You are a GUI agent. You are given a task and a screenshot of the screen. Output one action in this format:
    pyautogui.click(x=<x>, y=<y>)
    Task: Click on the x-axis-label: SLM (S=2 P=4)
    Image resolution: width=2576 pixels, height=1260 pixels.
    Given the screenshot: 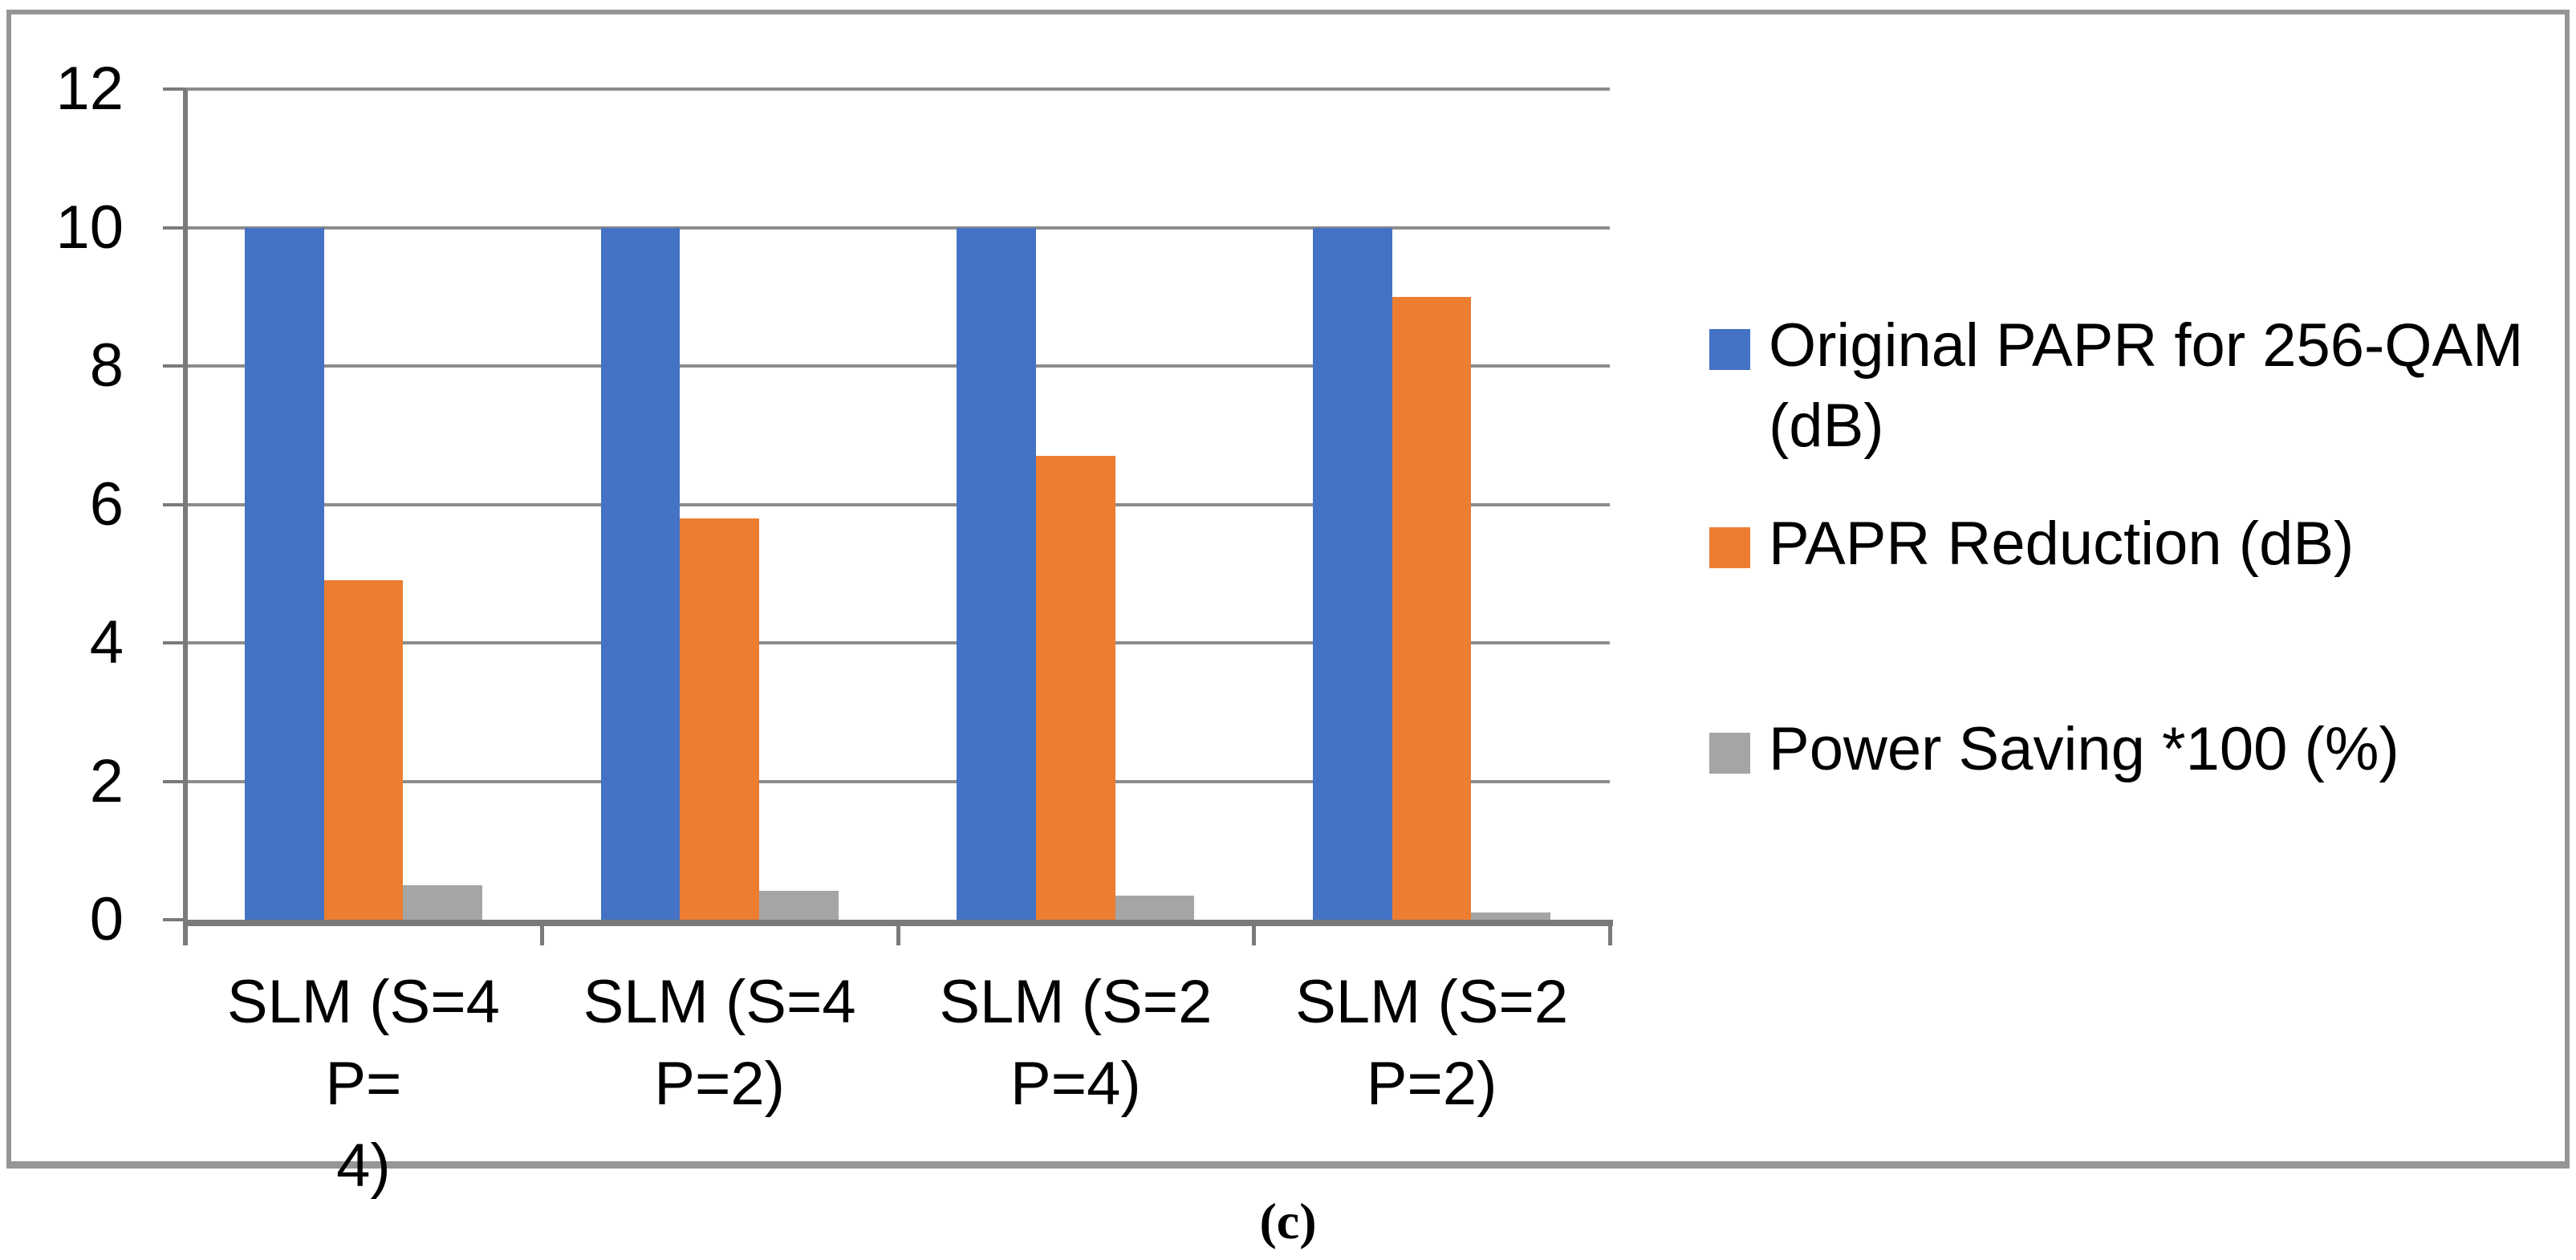 What is the action you would take?
    pyautogui.click(x=1076, y=1043)
    